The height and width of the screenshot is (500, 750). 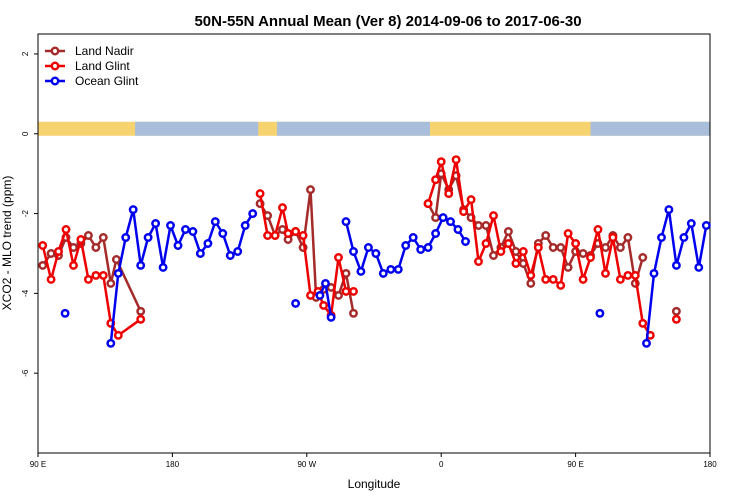 I want to click on y-tick-label: -4, so click(x=25, y=293).